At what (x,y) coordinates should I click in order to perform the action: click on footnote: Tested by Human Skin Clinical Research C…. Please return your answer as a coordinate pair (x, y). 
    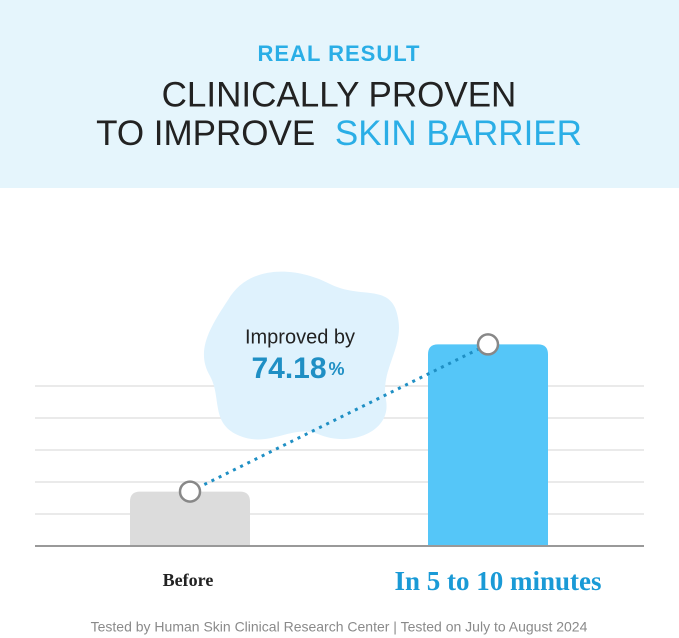
    Looking at the image, I should click on (339, 627).